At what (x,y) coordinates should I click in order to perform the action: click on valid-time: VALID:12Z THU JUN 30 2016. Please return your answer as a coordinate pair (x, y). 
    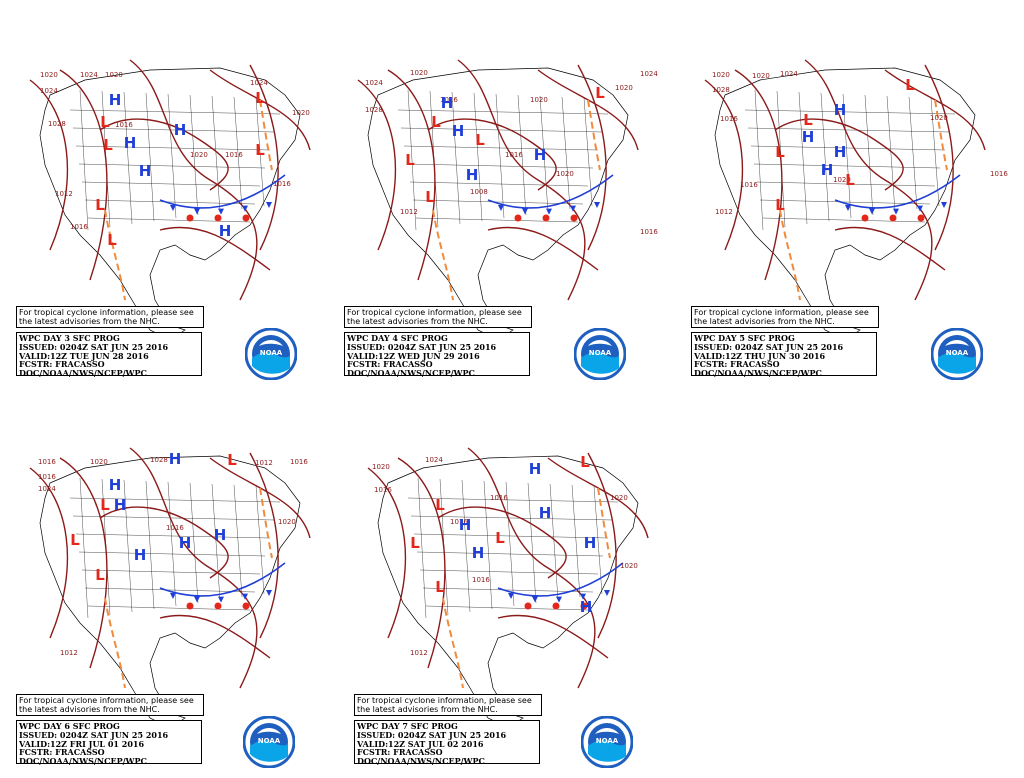
    Looking at the image, I should click on (760, 355).